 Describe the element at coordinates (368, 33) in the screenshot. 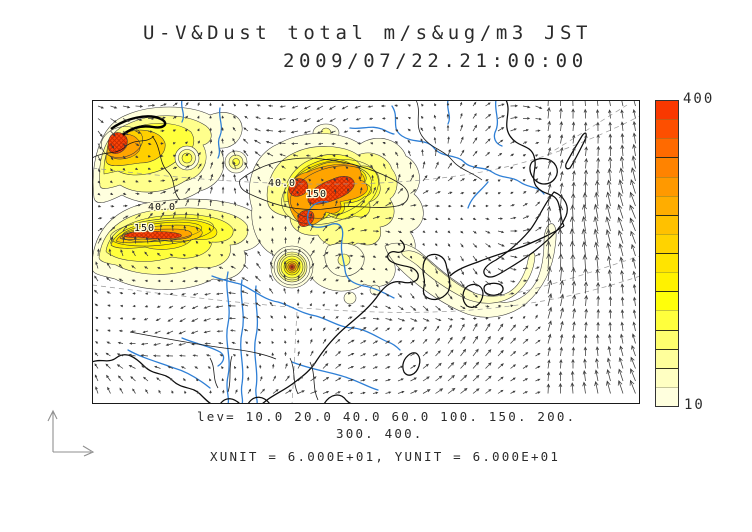

I see `plot-title: U-V&Dust total m/s&ug/m3 JST` at that location.